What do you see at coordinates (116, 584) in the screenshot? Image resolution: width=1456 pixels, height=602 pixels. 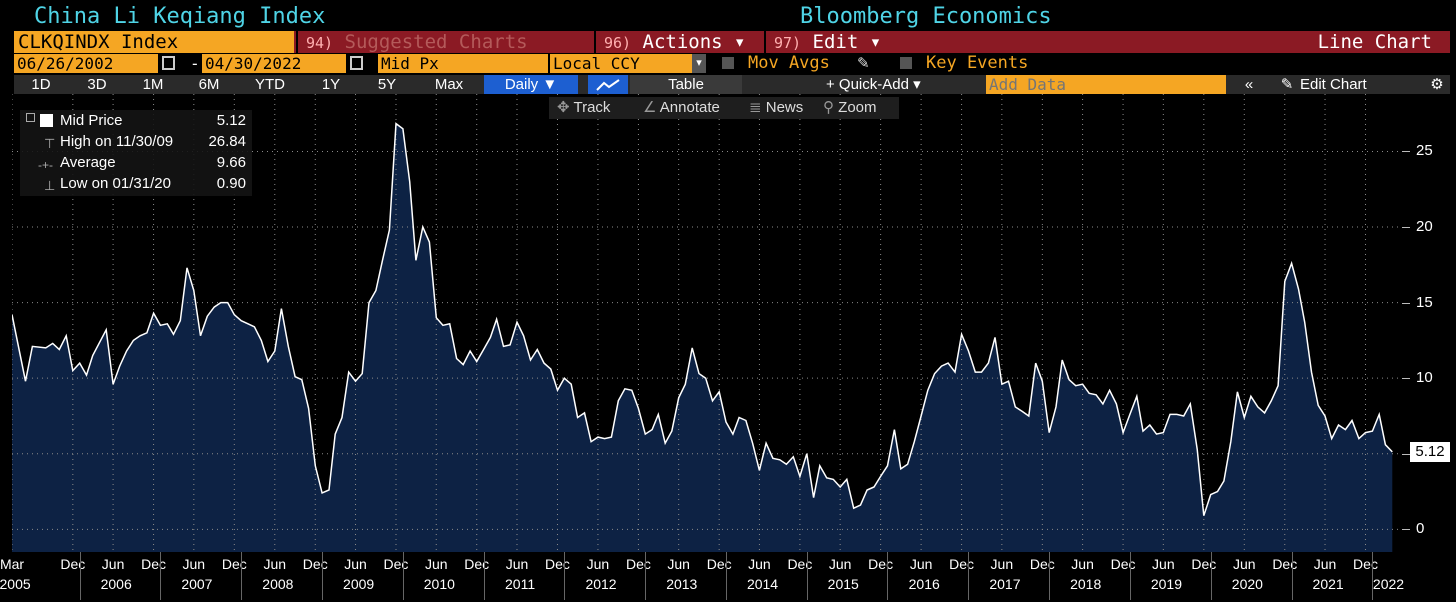 I see `x-year-label: 2006` at bounding box center [116, 584].